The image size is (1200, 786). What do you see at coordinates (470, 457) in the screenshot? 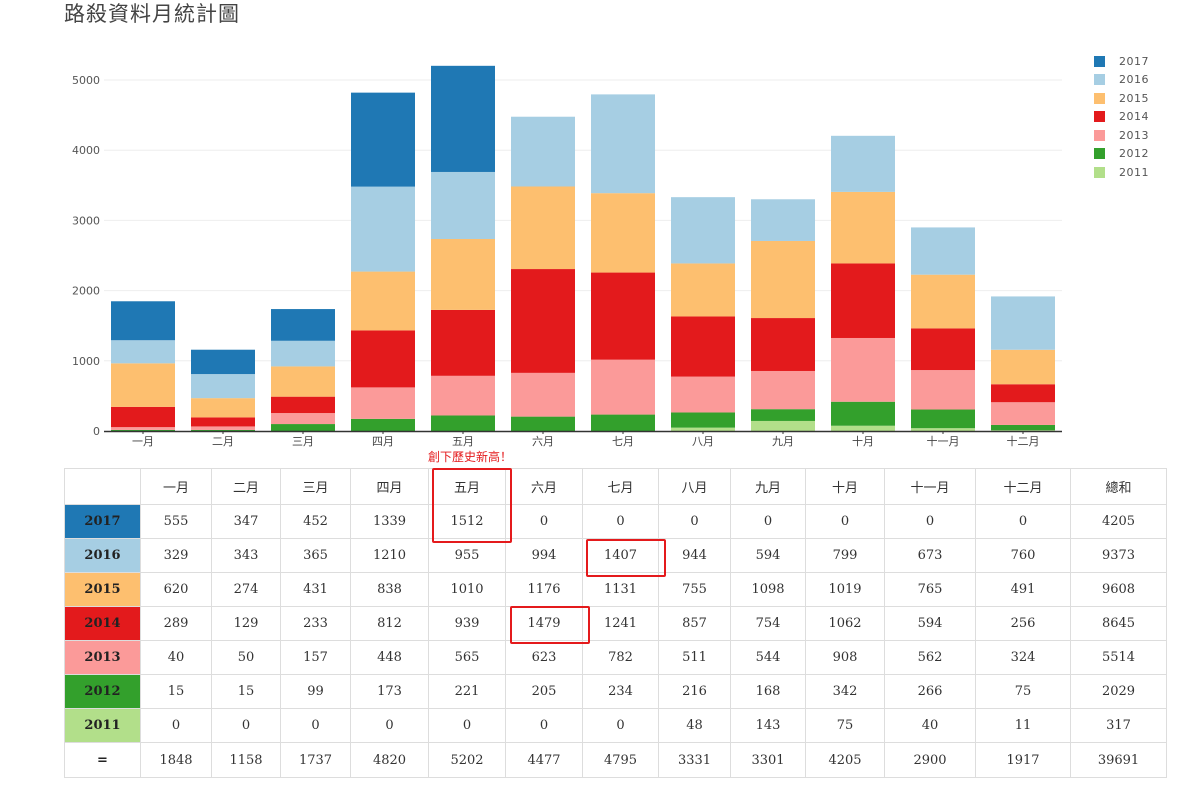
I see `record-annotation: 創下歷史新高！` at bounding box center [470, 457].